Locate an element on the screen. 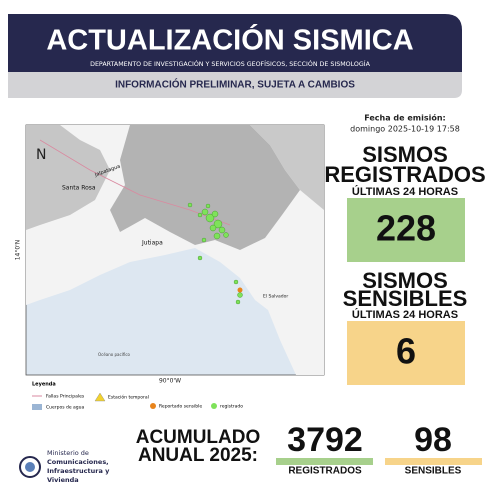  accumulated-registered: 3792 is located at coordinates (325, 440).